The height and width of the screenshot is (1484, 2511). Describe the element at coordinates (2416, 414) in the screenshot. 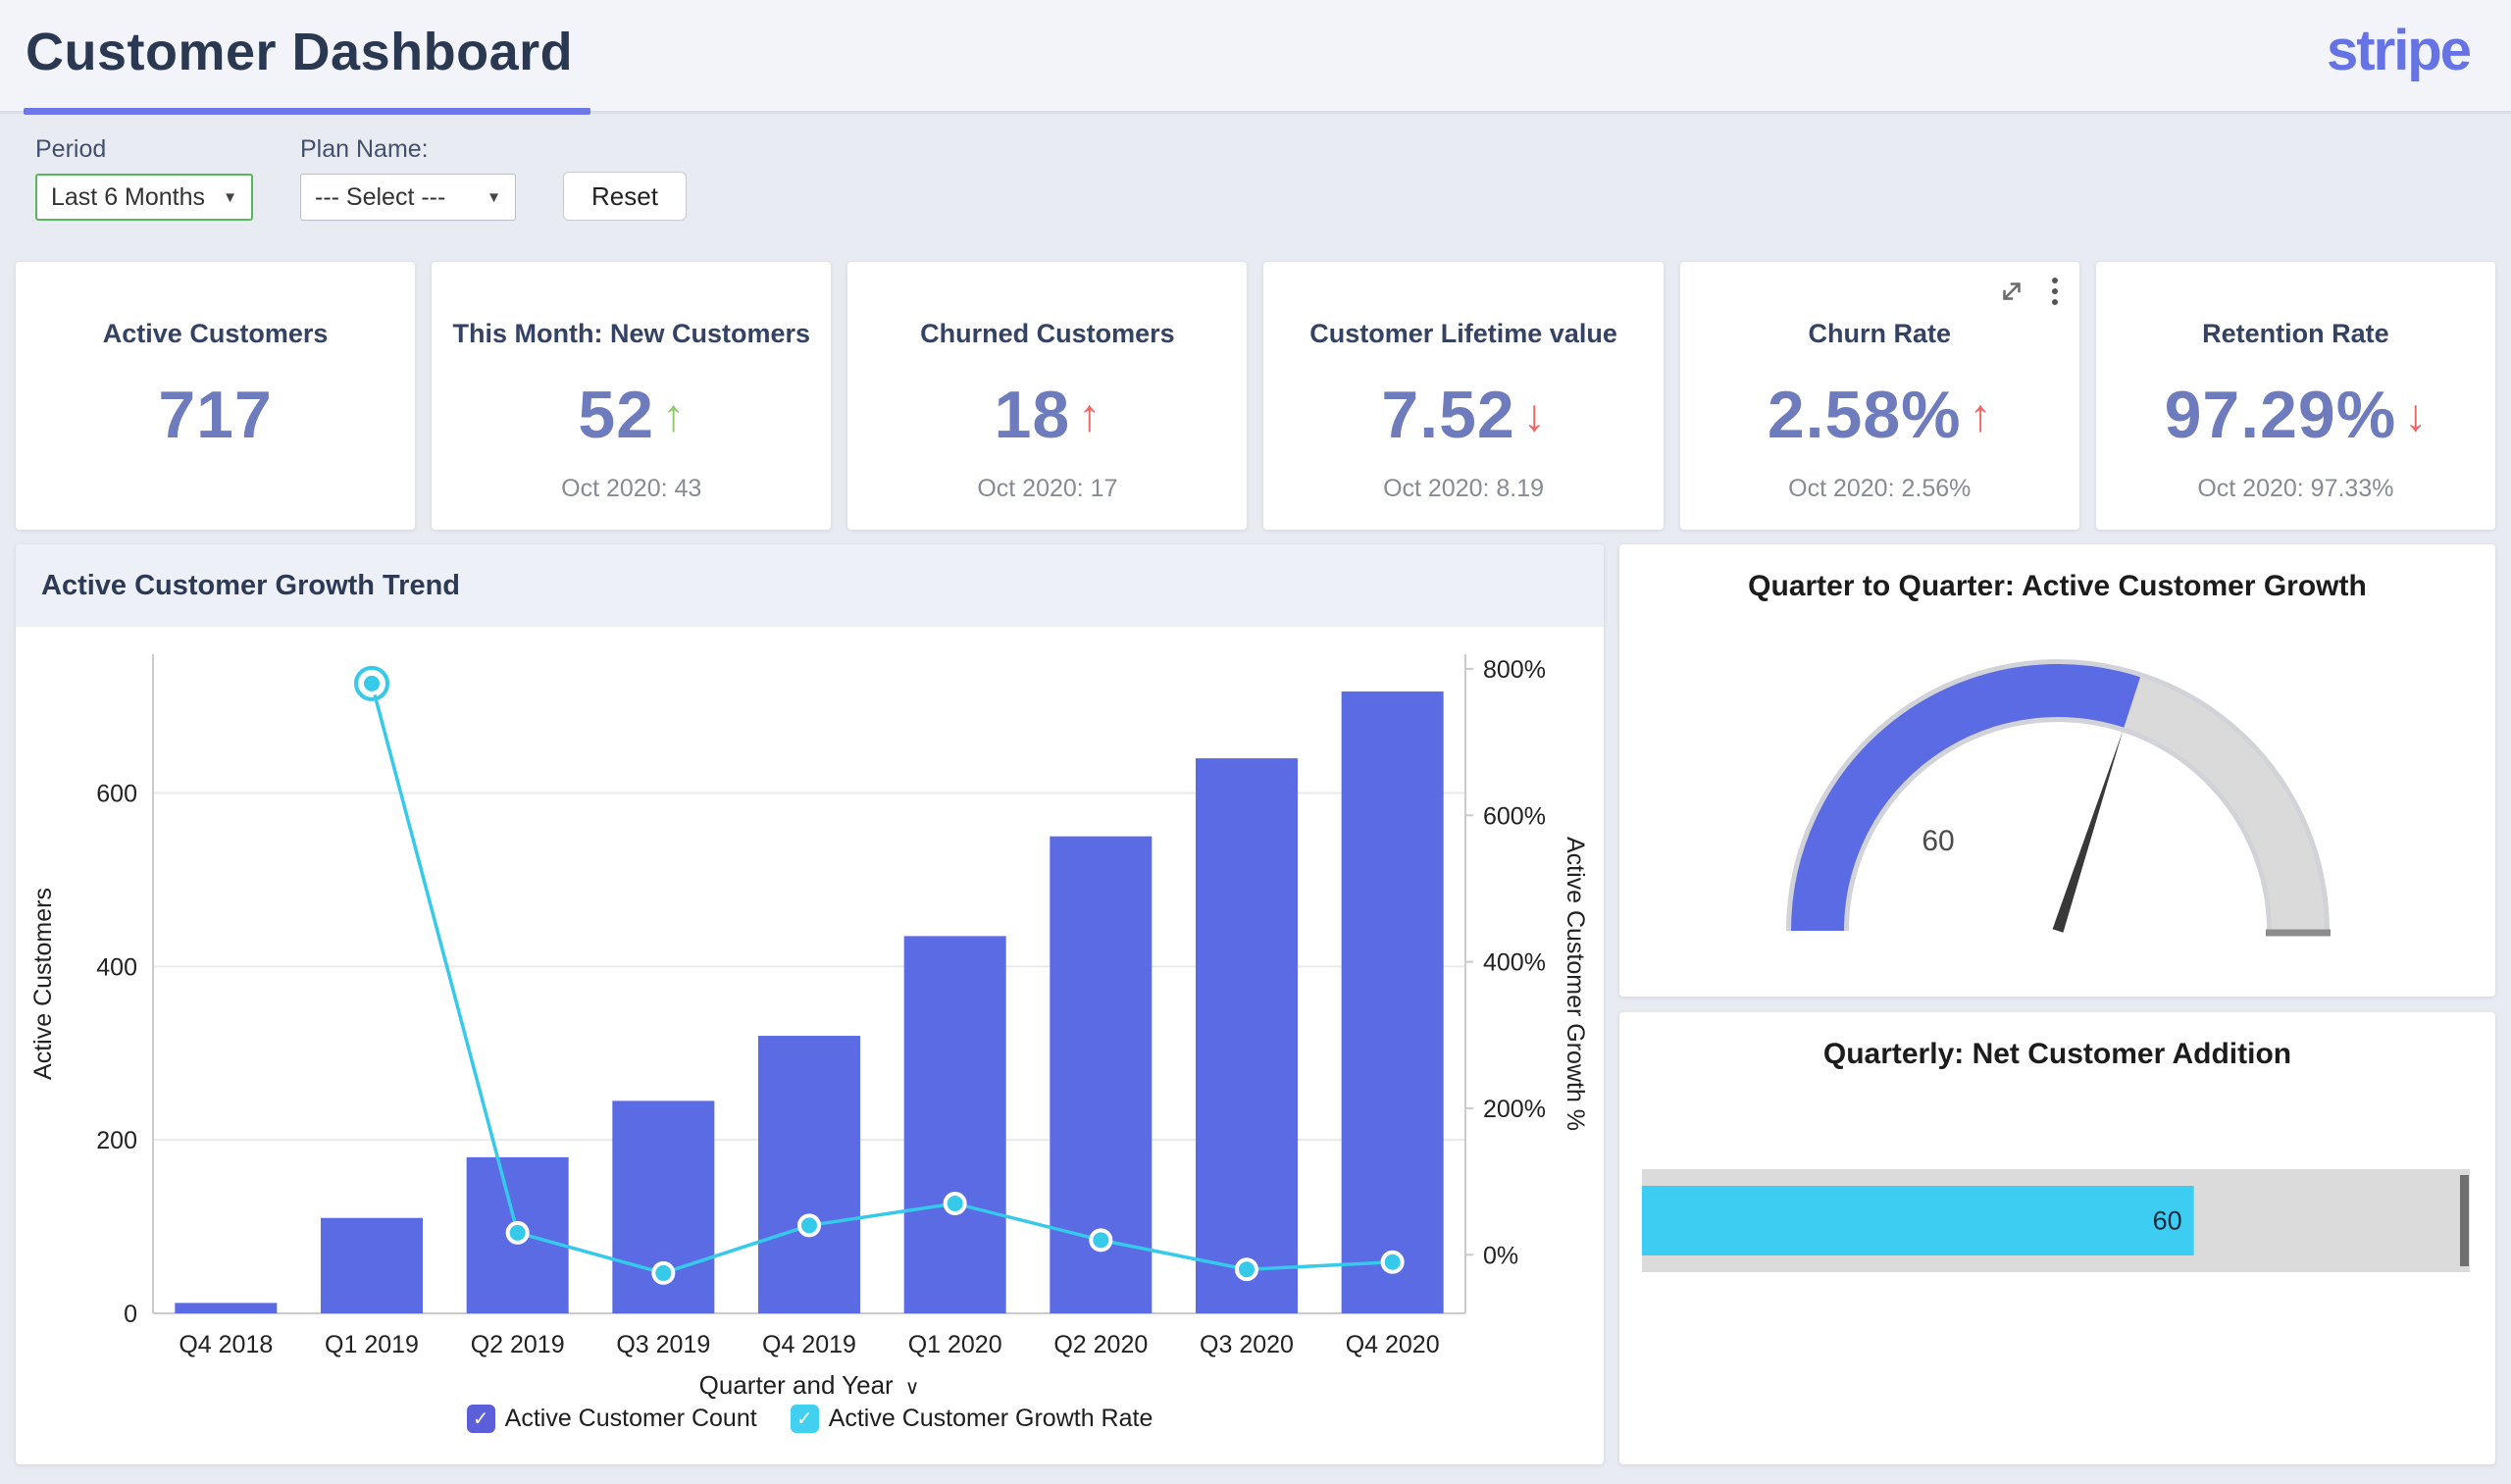

I see `trend-down-icon: ↓` at that location.